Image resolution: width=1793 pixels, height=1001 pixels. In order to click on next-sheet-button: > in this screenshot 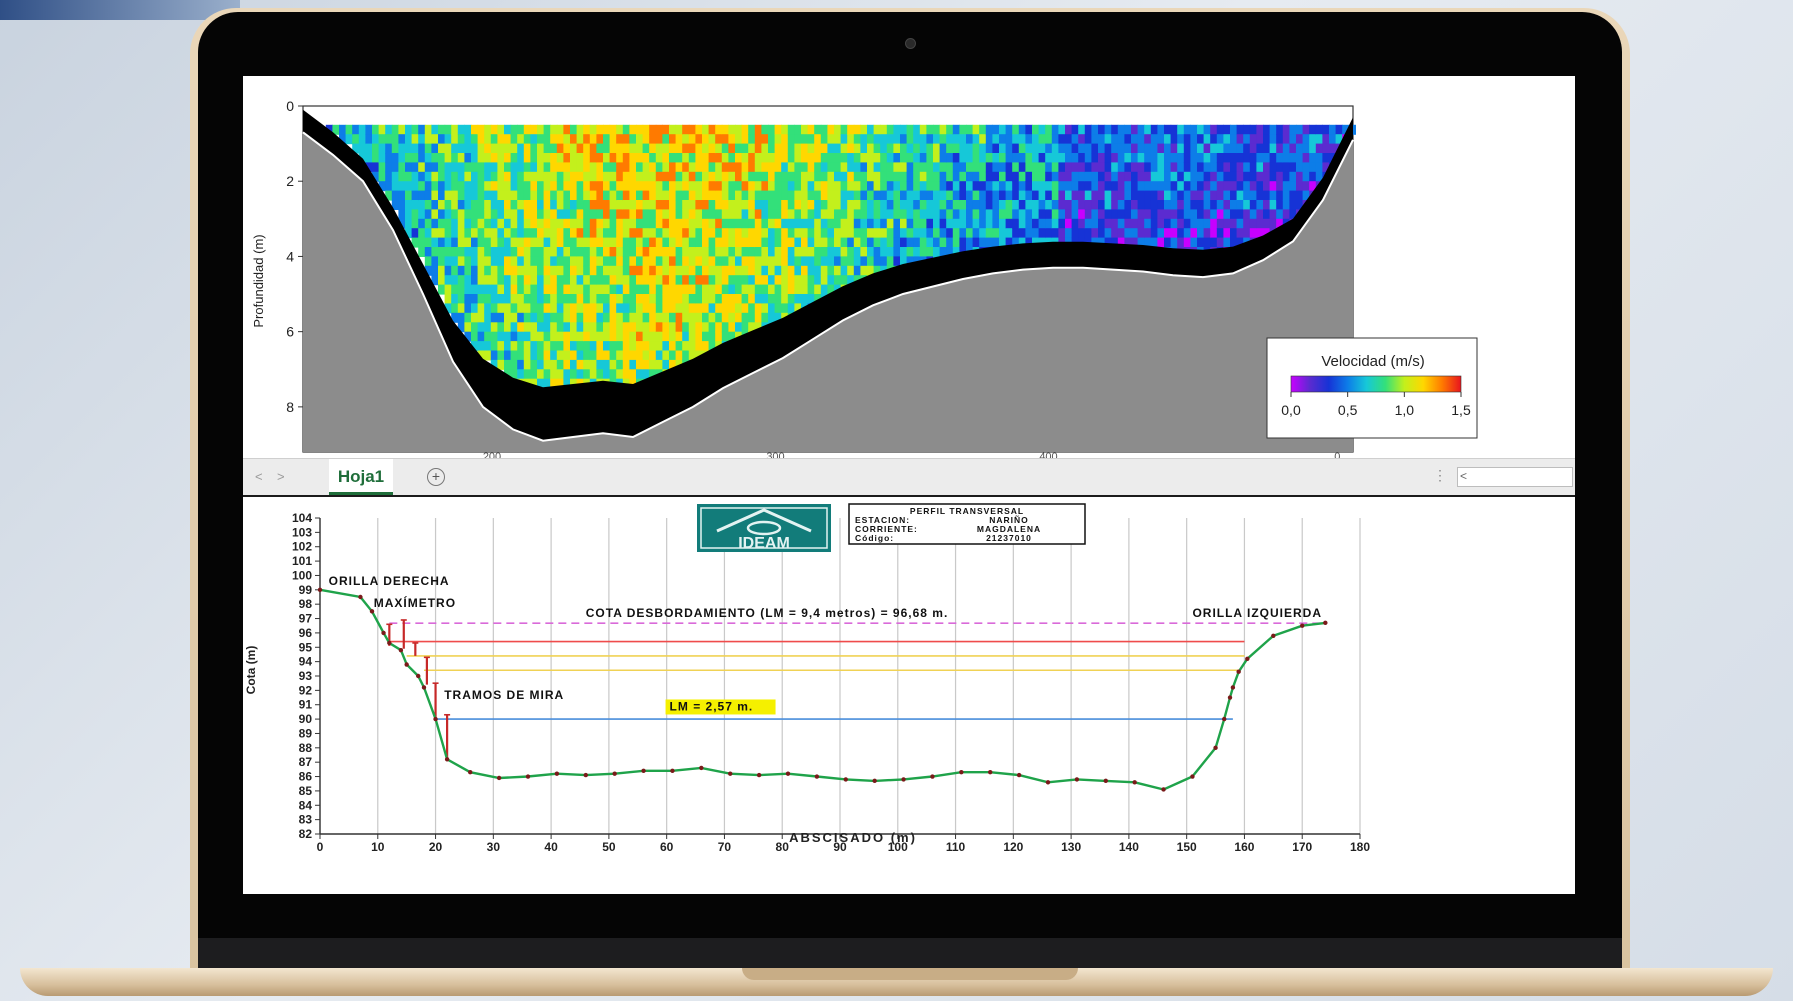, I will do `click(281, 476)`.